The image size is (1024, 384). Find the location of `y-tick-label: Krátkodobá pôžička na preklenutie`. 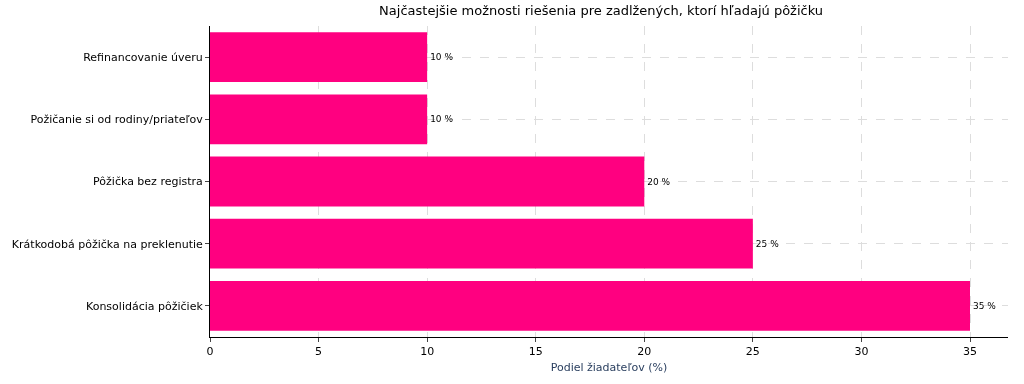

y-tick-label: Krátkodobá pôžička na preklenutie is located at coordinates (107, 244).